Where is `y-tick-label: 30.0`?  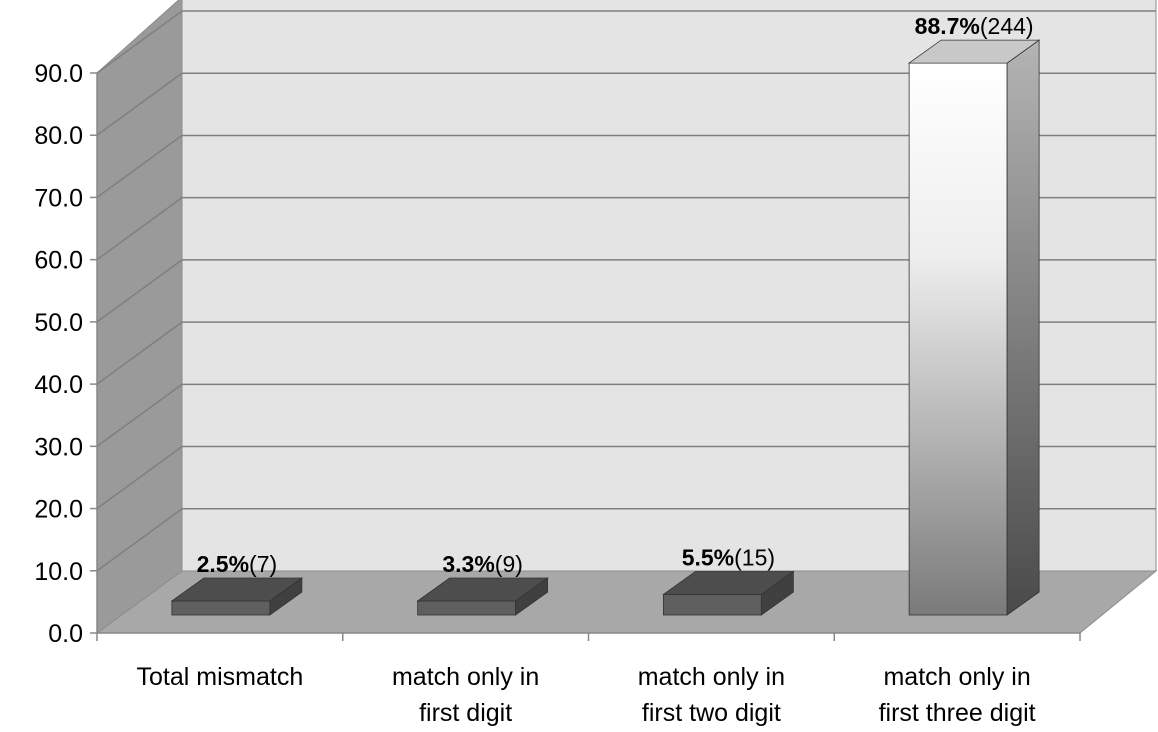
y-tick-label: 30.0 is located at coordinates (58, 447).